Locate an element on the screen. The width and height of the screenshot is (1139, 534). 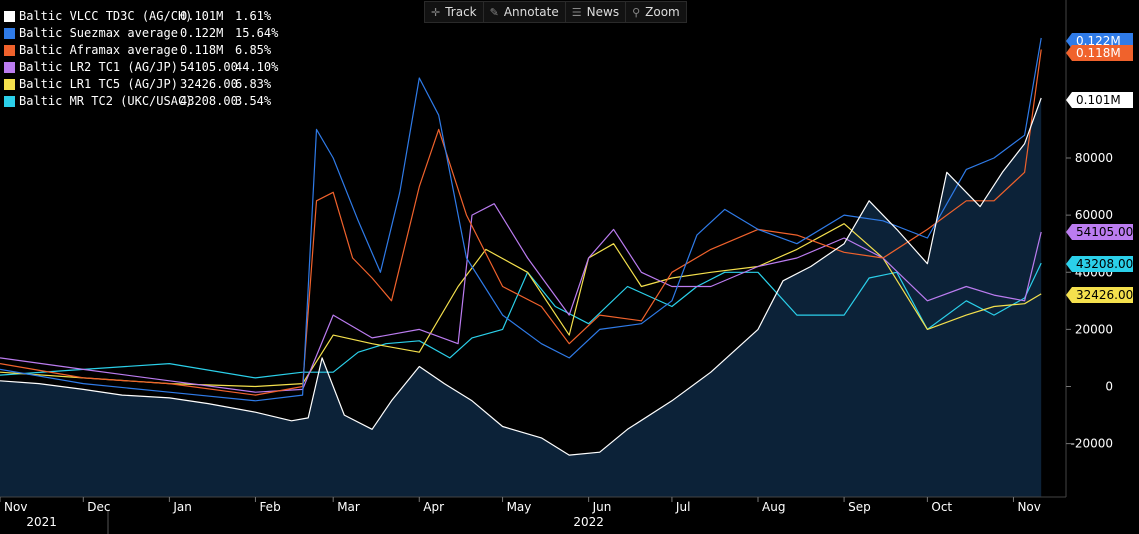
end-label-text: 0.118M is located at coordinates (1098, 53).